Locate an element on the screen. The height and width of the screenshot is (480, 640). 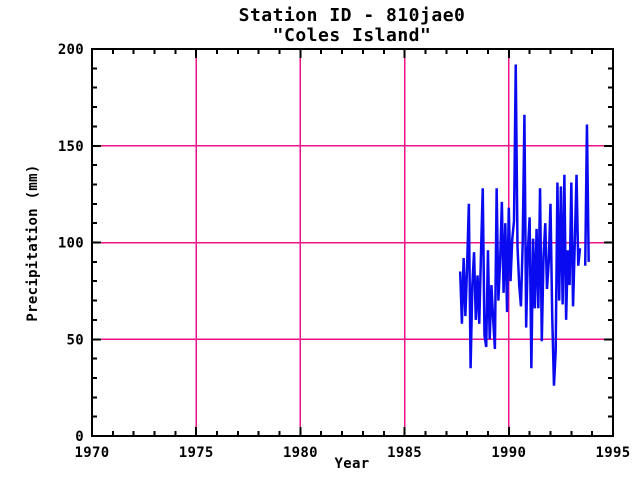
x-tick-labels: 1970 1975 1980 1985 1990 1995 is located at coordinates (353, 453).